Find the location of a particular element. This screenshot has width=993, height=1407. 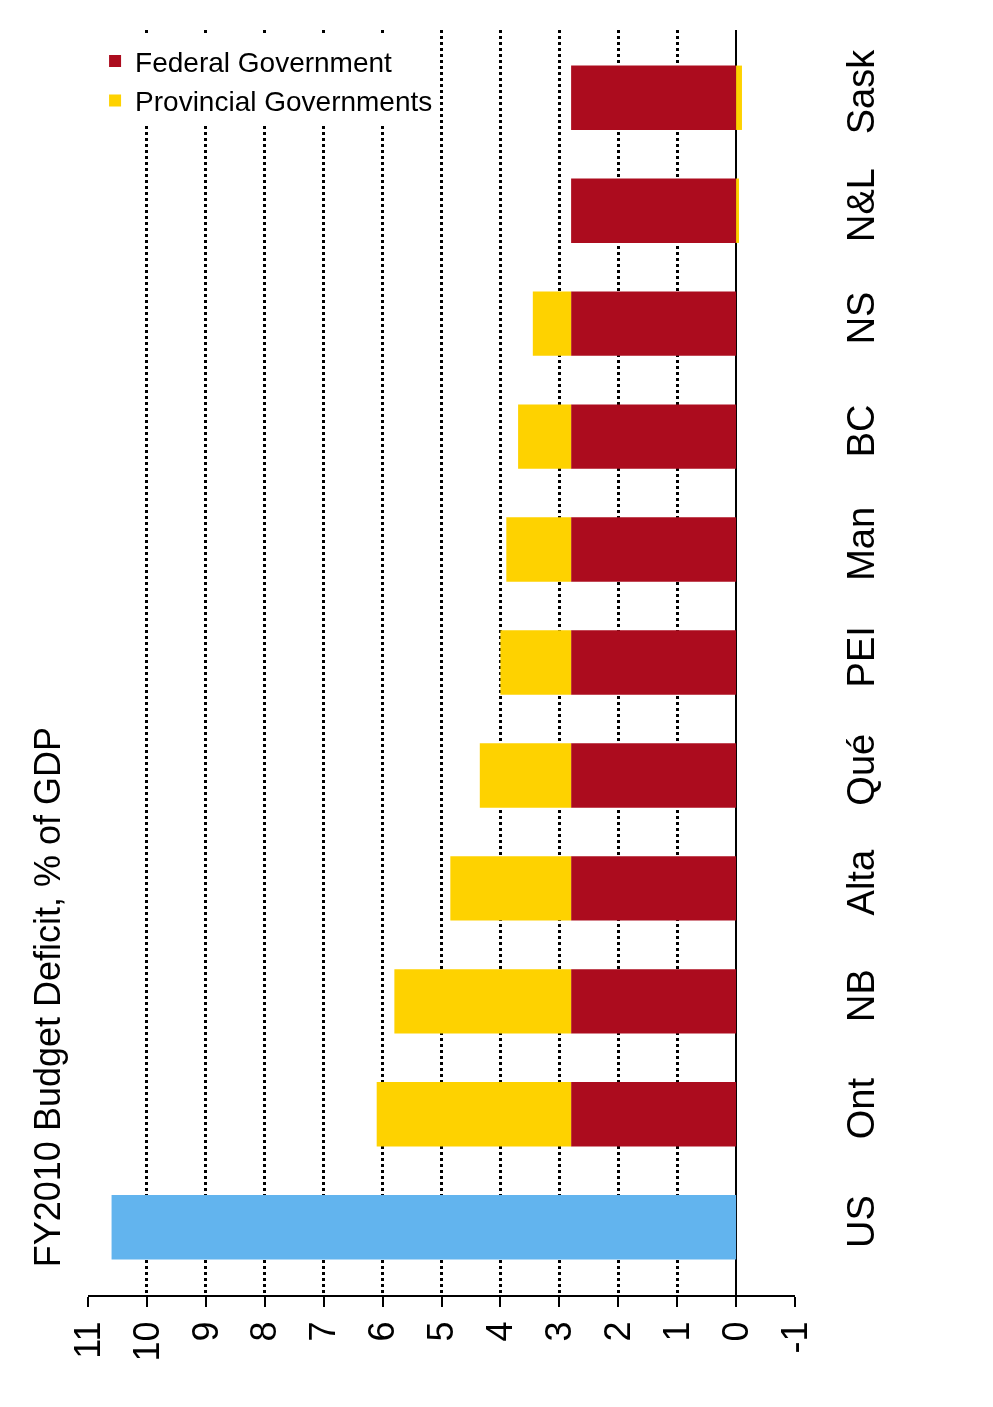

legend-label: Provincial Governments is located at coordinates (284, 102).